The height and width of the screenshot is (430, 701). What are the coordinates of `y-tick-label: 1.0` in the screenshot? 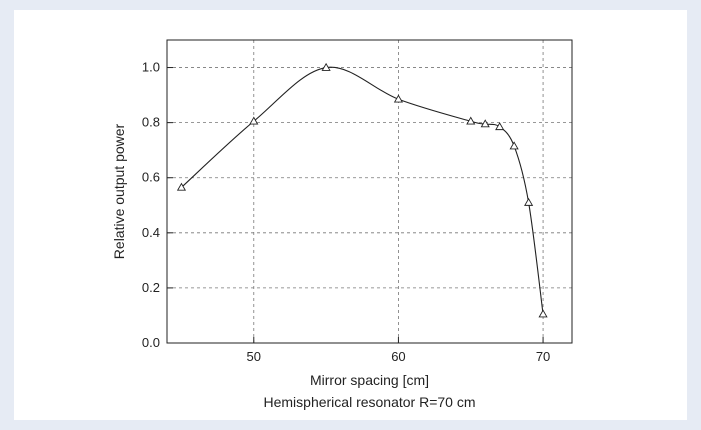 It's located at (151, 67).